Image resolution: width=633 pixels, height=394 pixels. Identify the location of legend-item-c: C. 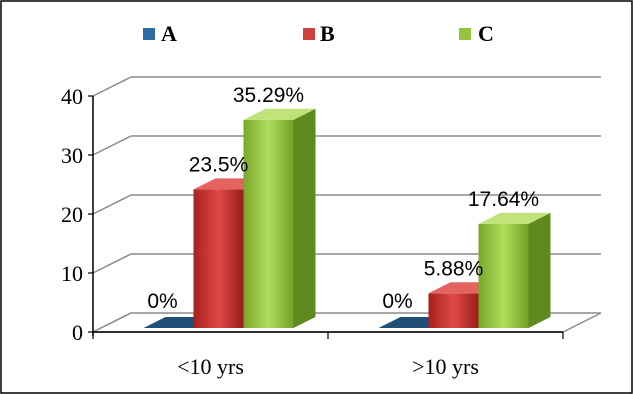
(476, 33).